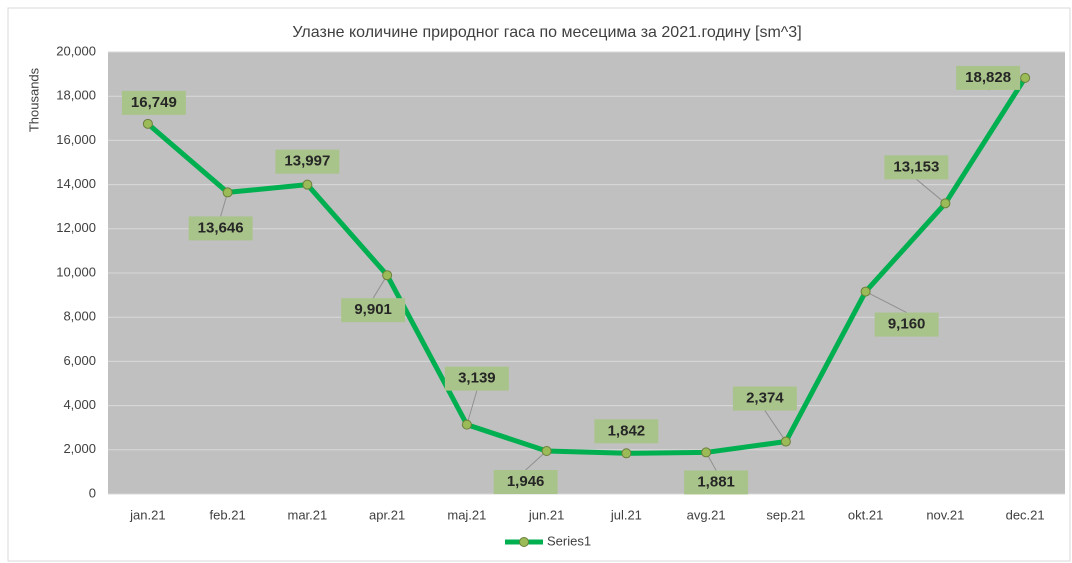 The height and width of the screenshot is (563, 1072). What do you see at coordinates (92, 492) in the screenshot?
I see `y-tick-label: 0` at bounding box center [92, 492].